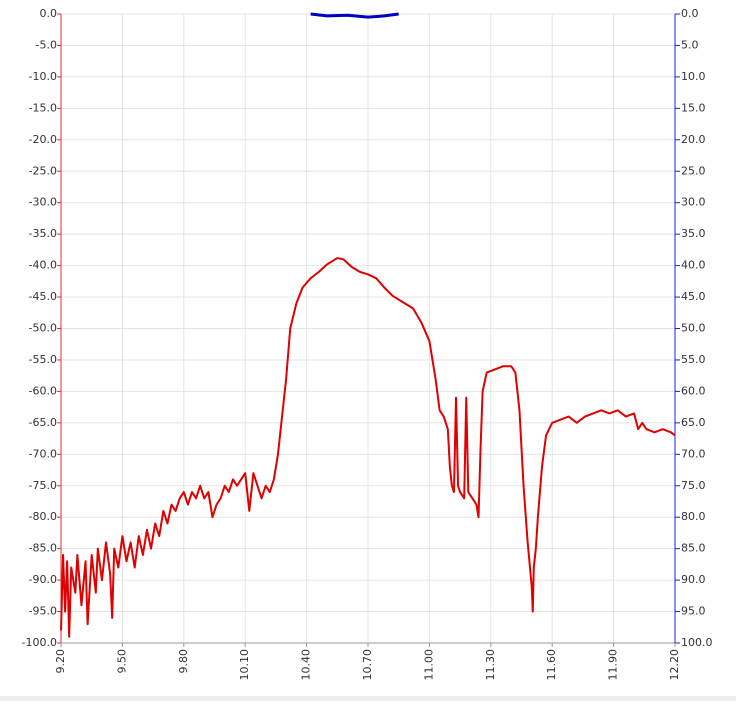  Describe the element at coordinates (43, 107) in the screenshot. I see `y-tick-label: -15.0` at that location.